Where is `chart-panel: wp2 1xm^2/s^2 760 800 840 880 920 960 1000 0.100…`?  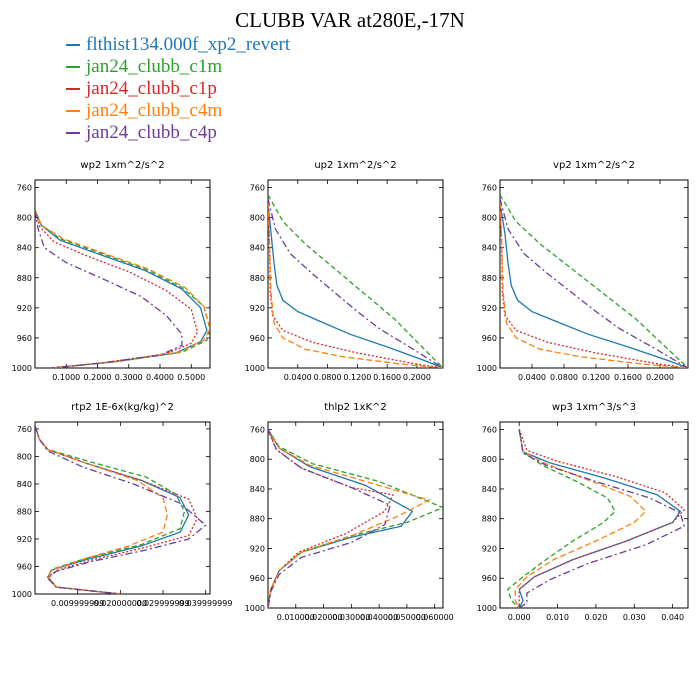 chart-panel: wp2 1xm^2/s^2 760 800 840 880 920 960 1000 0.100… is located at coordinates (111, 271).